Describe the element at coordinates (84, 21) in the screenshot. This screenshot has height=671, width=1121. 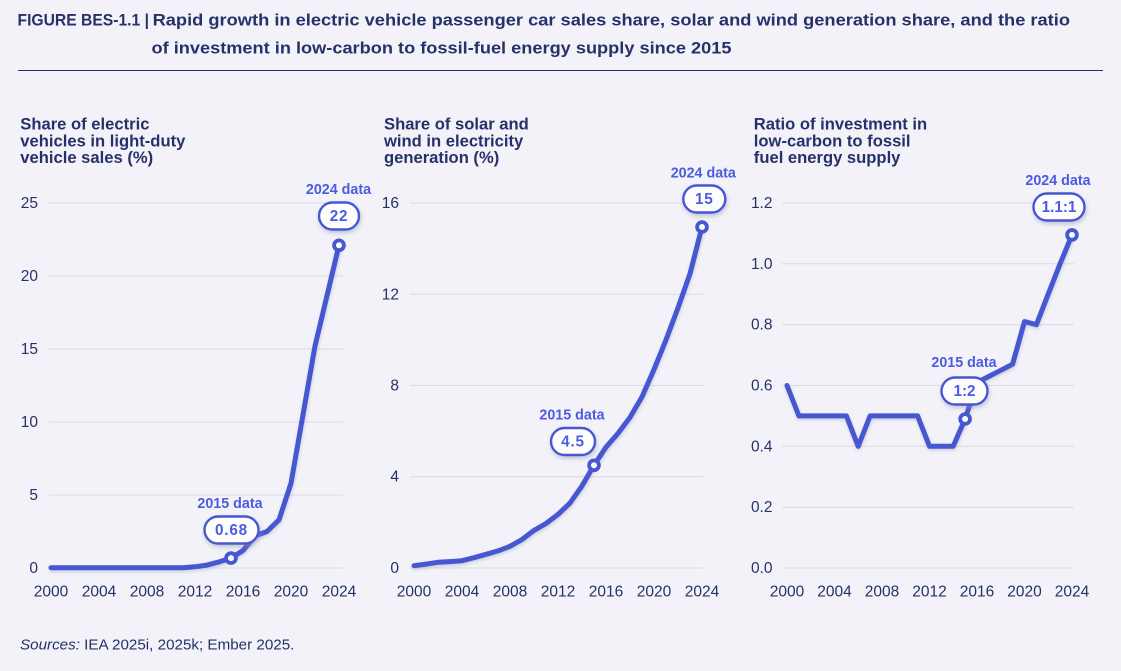
I see `svg-text: FIGURE BES-1.1 |` at that location.